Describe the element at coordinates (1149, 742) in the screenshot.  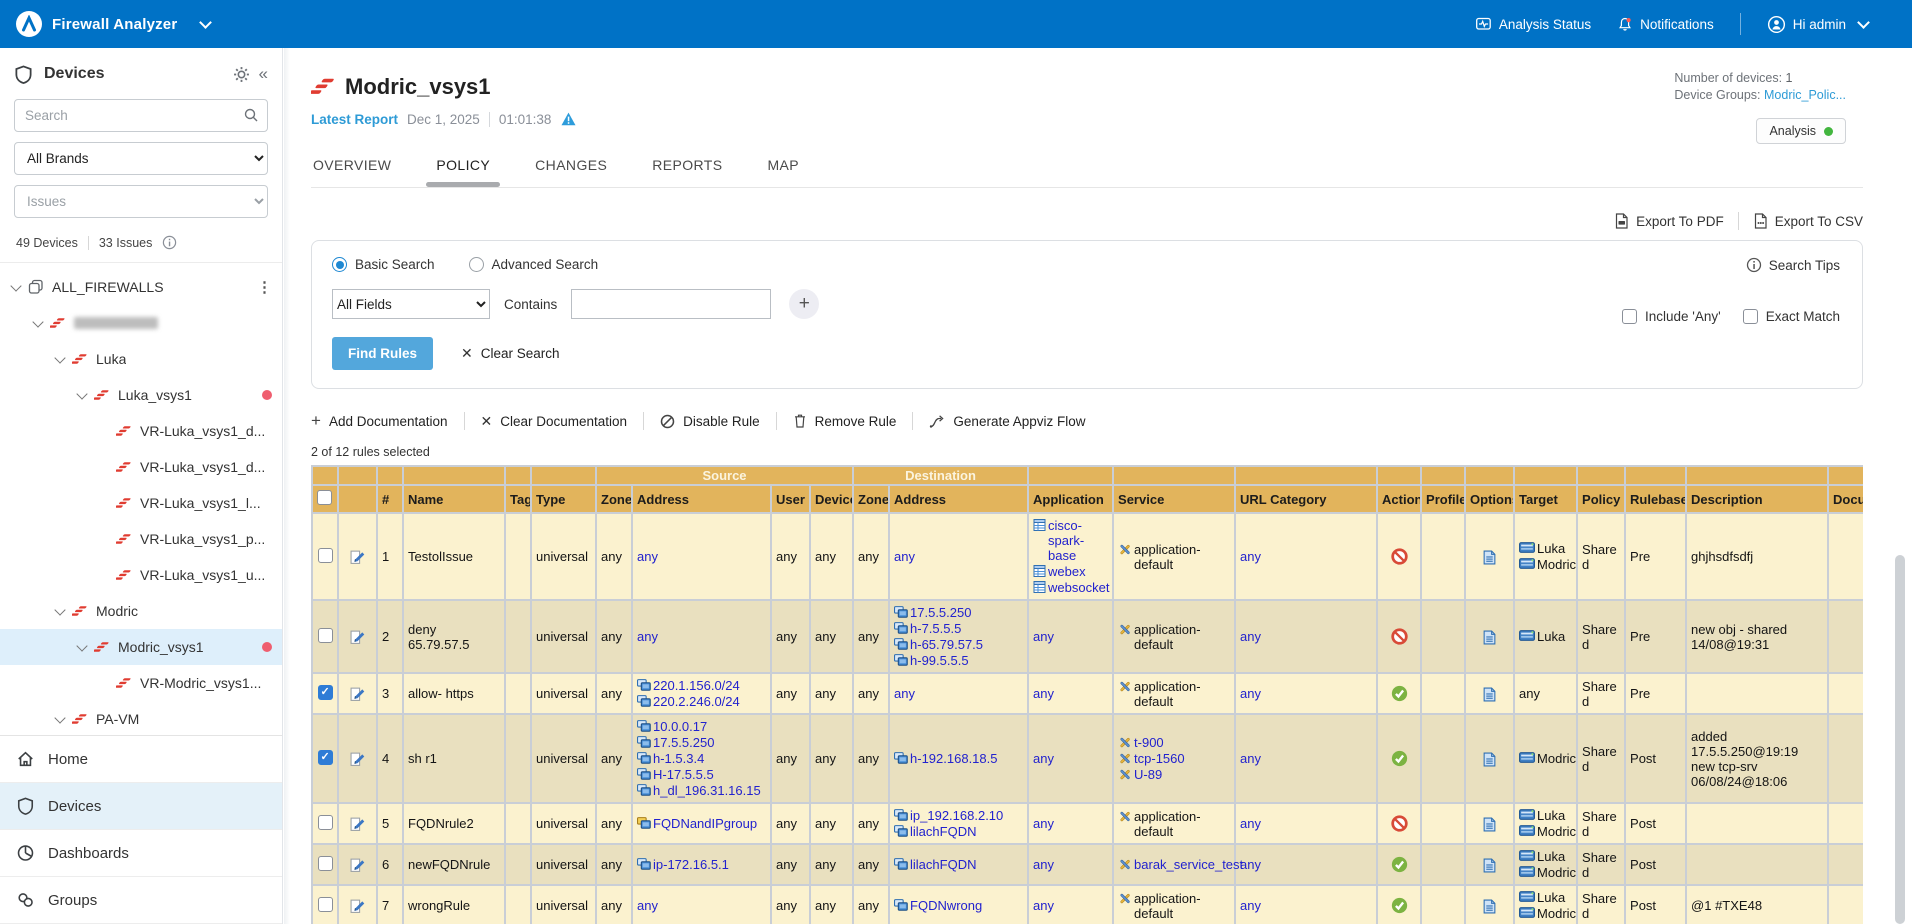
I see `object-link: t-900` at that location.